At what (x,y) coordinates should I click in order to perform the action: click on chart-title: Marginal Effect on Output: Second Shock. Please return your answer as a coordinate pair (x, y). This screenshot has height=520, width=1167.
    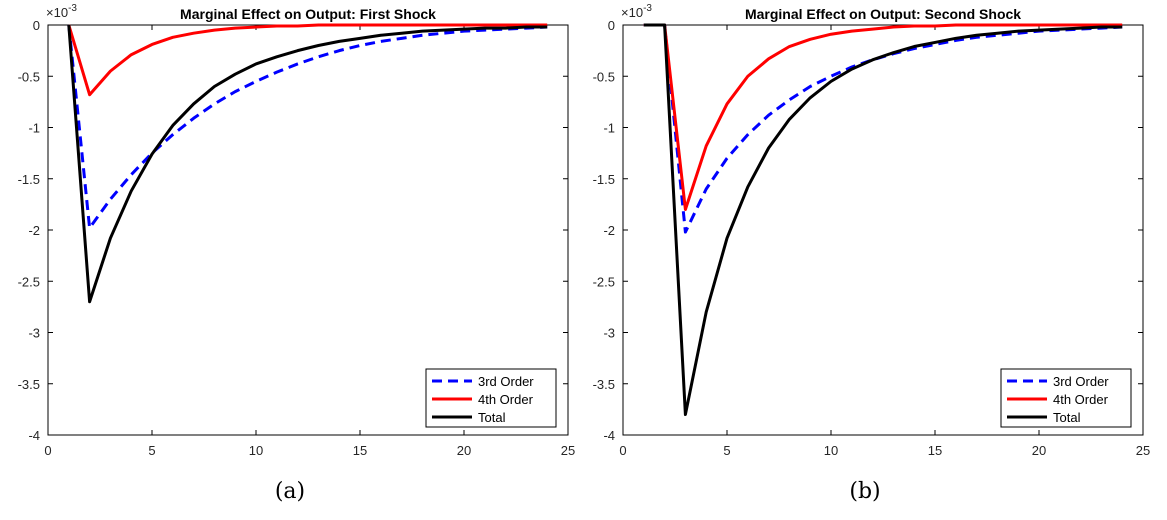
    Looking at the image, I should click on (883, 14).